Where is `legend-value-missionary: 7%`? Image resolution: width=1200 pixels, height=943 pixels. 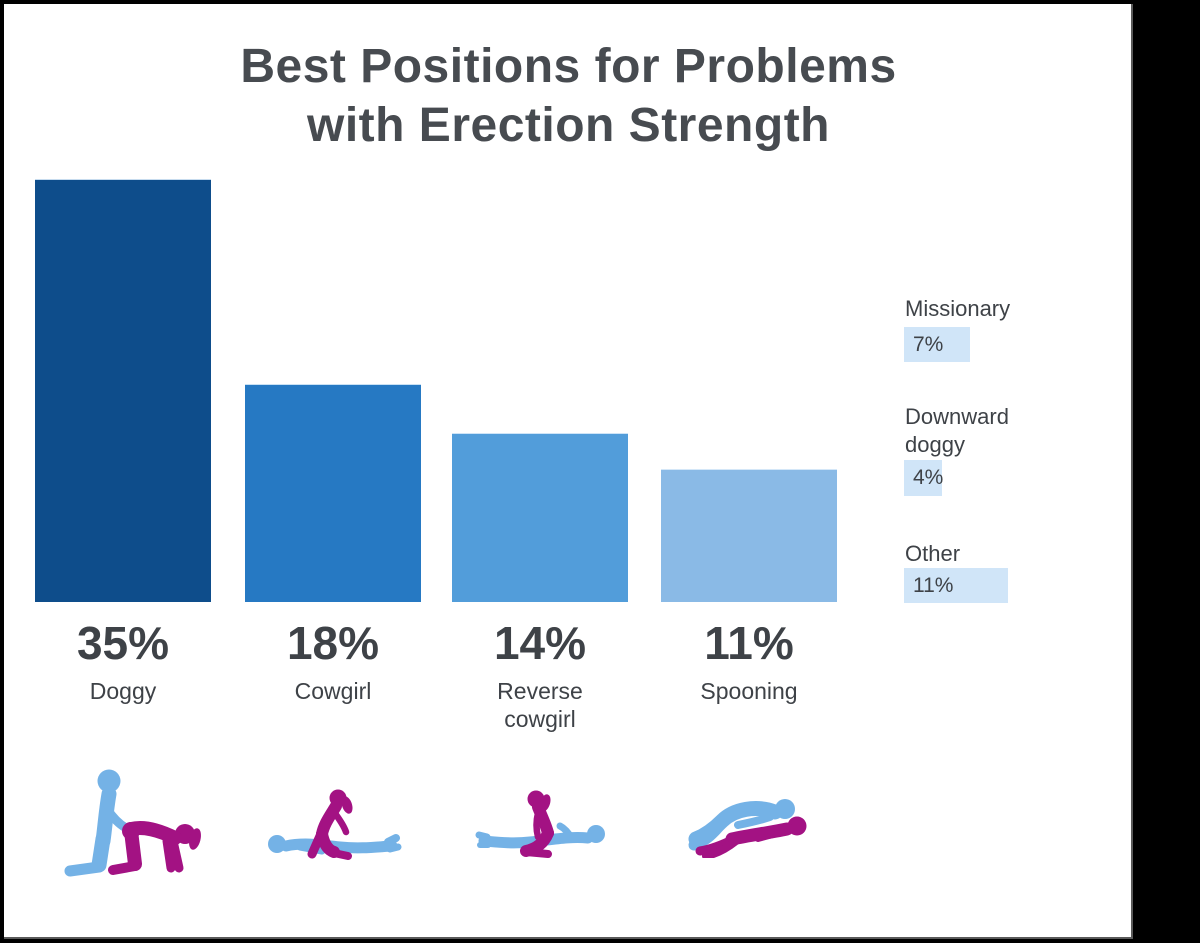
legend-value-missionary: 7% is located at coordinates (928, 344).